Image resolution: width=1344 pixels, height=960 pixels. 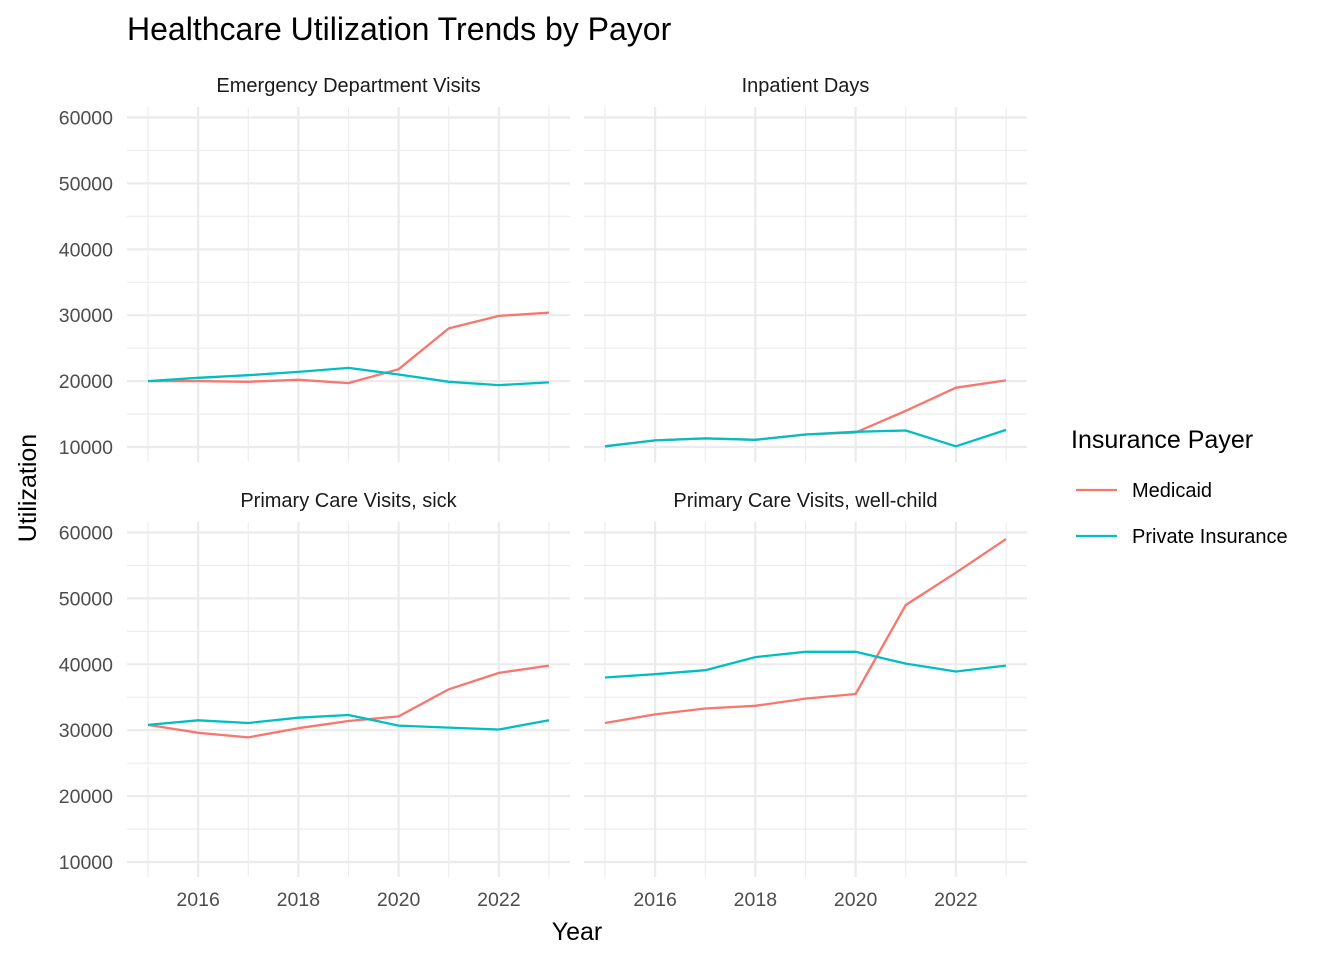 I want to click on facet-panel: Inpatient Days, so click(x=805, y=268).